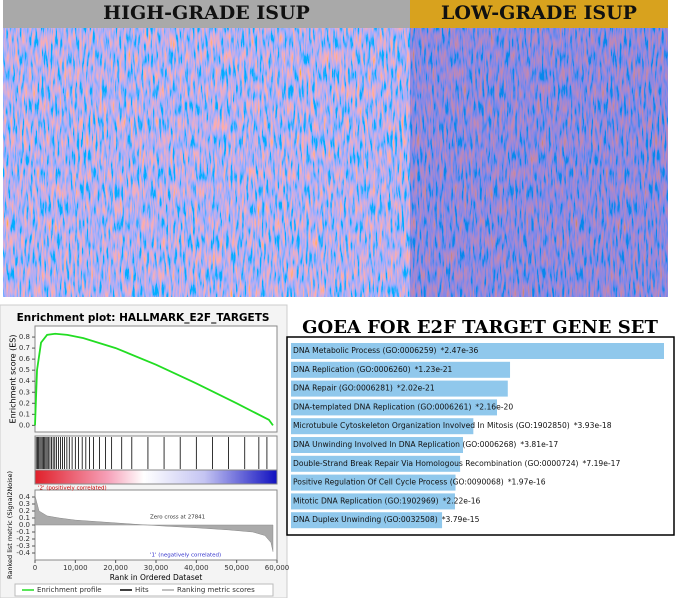 The width and height of the screenshot is (681, 598). What do you see at coordinates (343, 388) in the screenshot?
I see `bar-category: DNA Repair (GO:0006281)` at bounding box center [343, 388].